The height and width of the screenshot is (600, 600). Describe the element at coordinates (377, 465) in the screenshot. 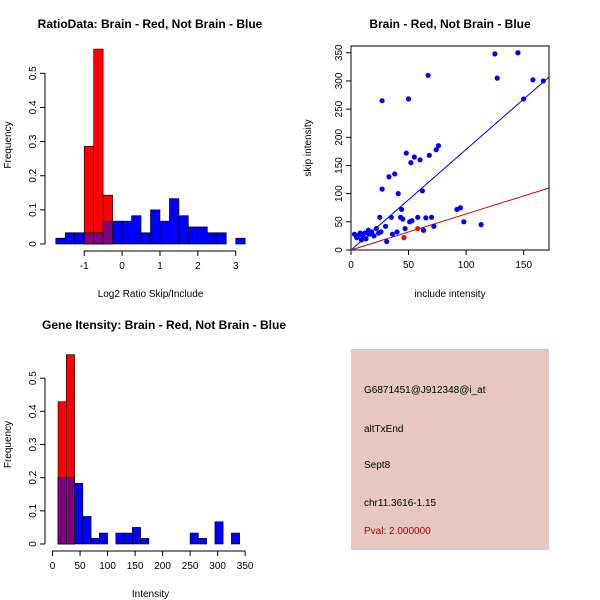

I see `gene-name-text: Sept8` at that location.